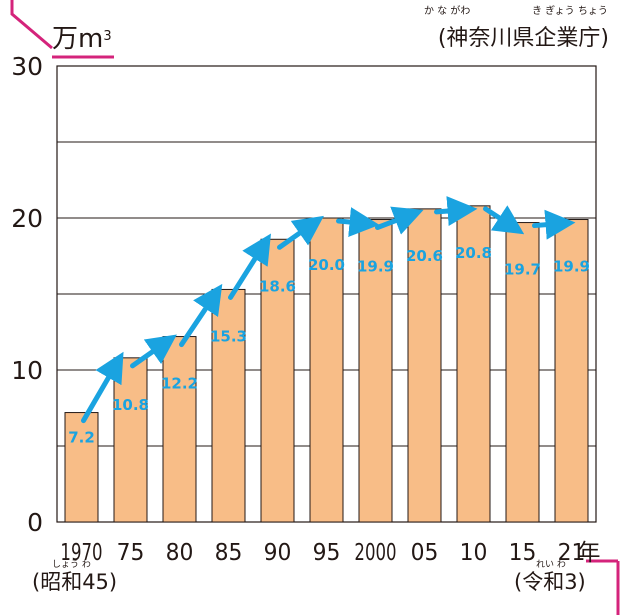 The image size is (629, 615). What do you see at coordinates (474, 552) in the screenshot?
I see `x-tick-label: 10` at bounding box center [474, 552].